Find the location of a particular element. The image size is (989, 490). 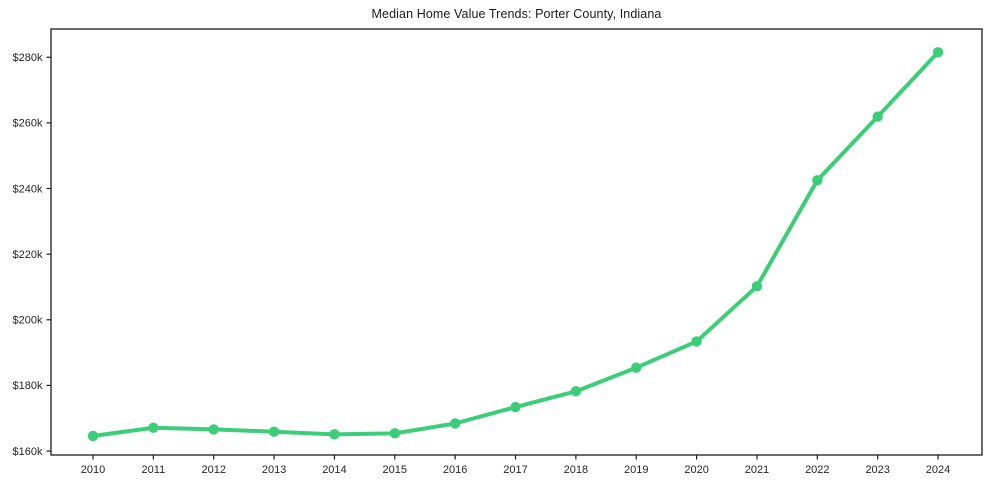

y-tick-label: $200k is located at coordinates (28, 321).